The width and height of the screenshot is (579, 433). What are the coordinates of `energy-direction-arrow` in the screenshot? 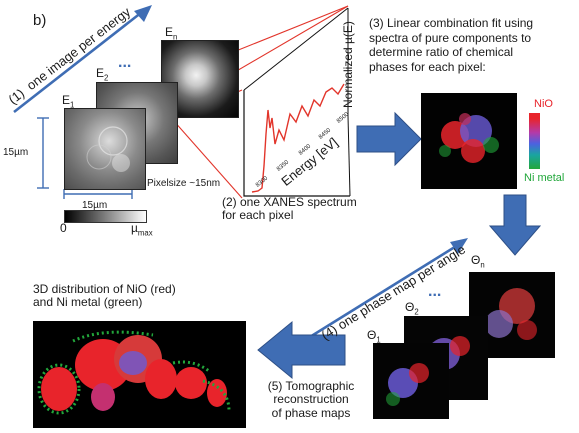 It's located at (82, 59).